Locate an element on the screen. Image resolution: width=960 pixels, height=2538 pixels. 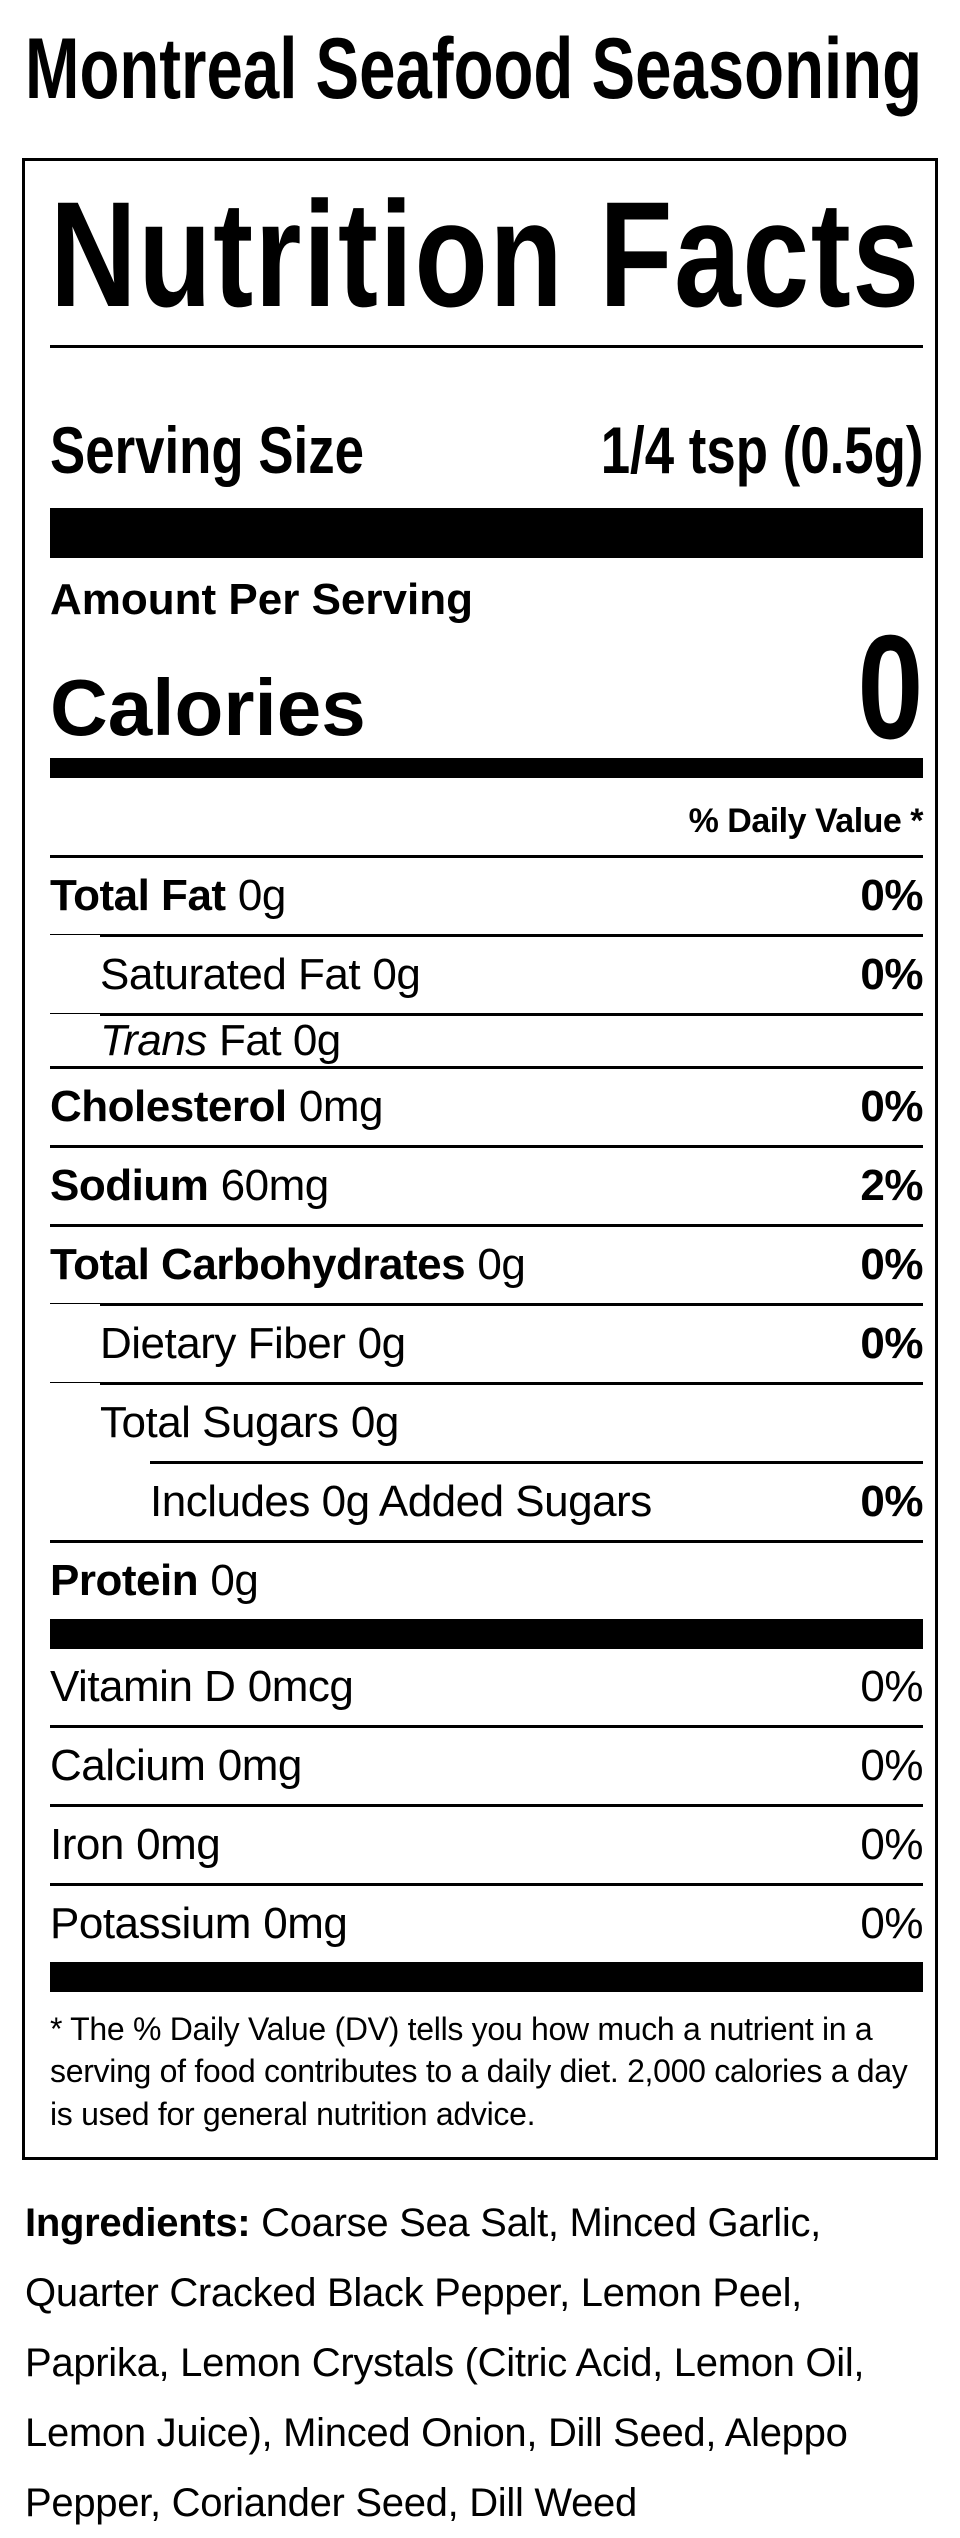
serving-size-label: Serving Size is located at coordinates (207, 450).